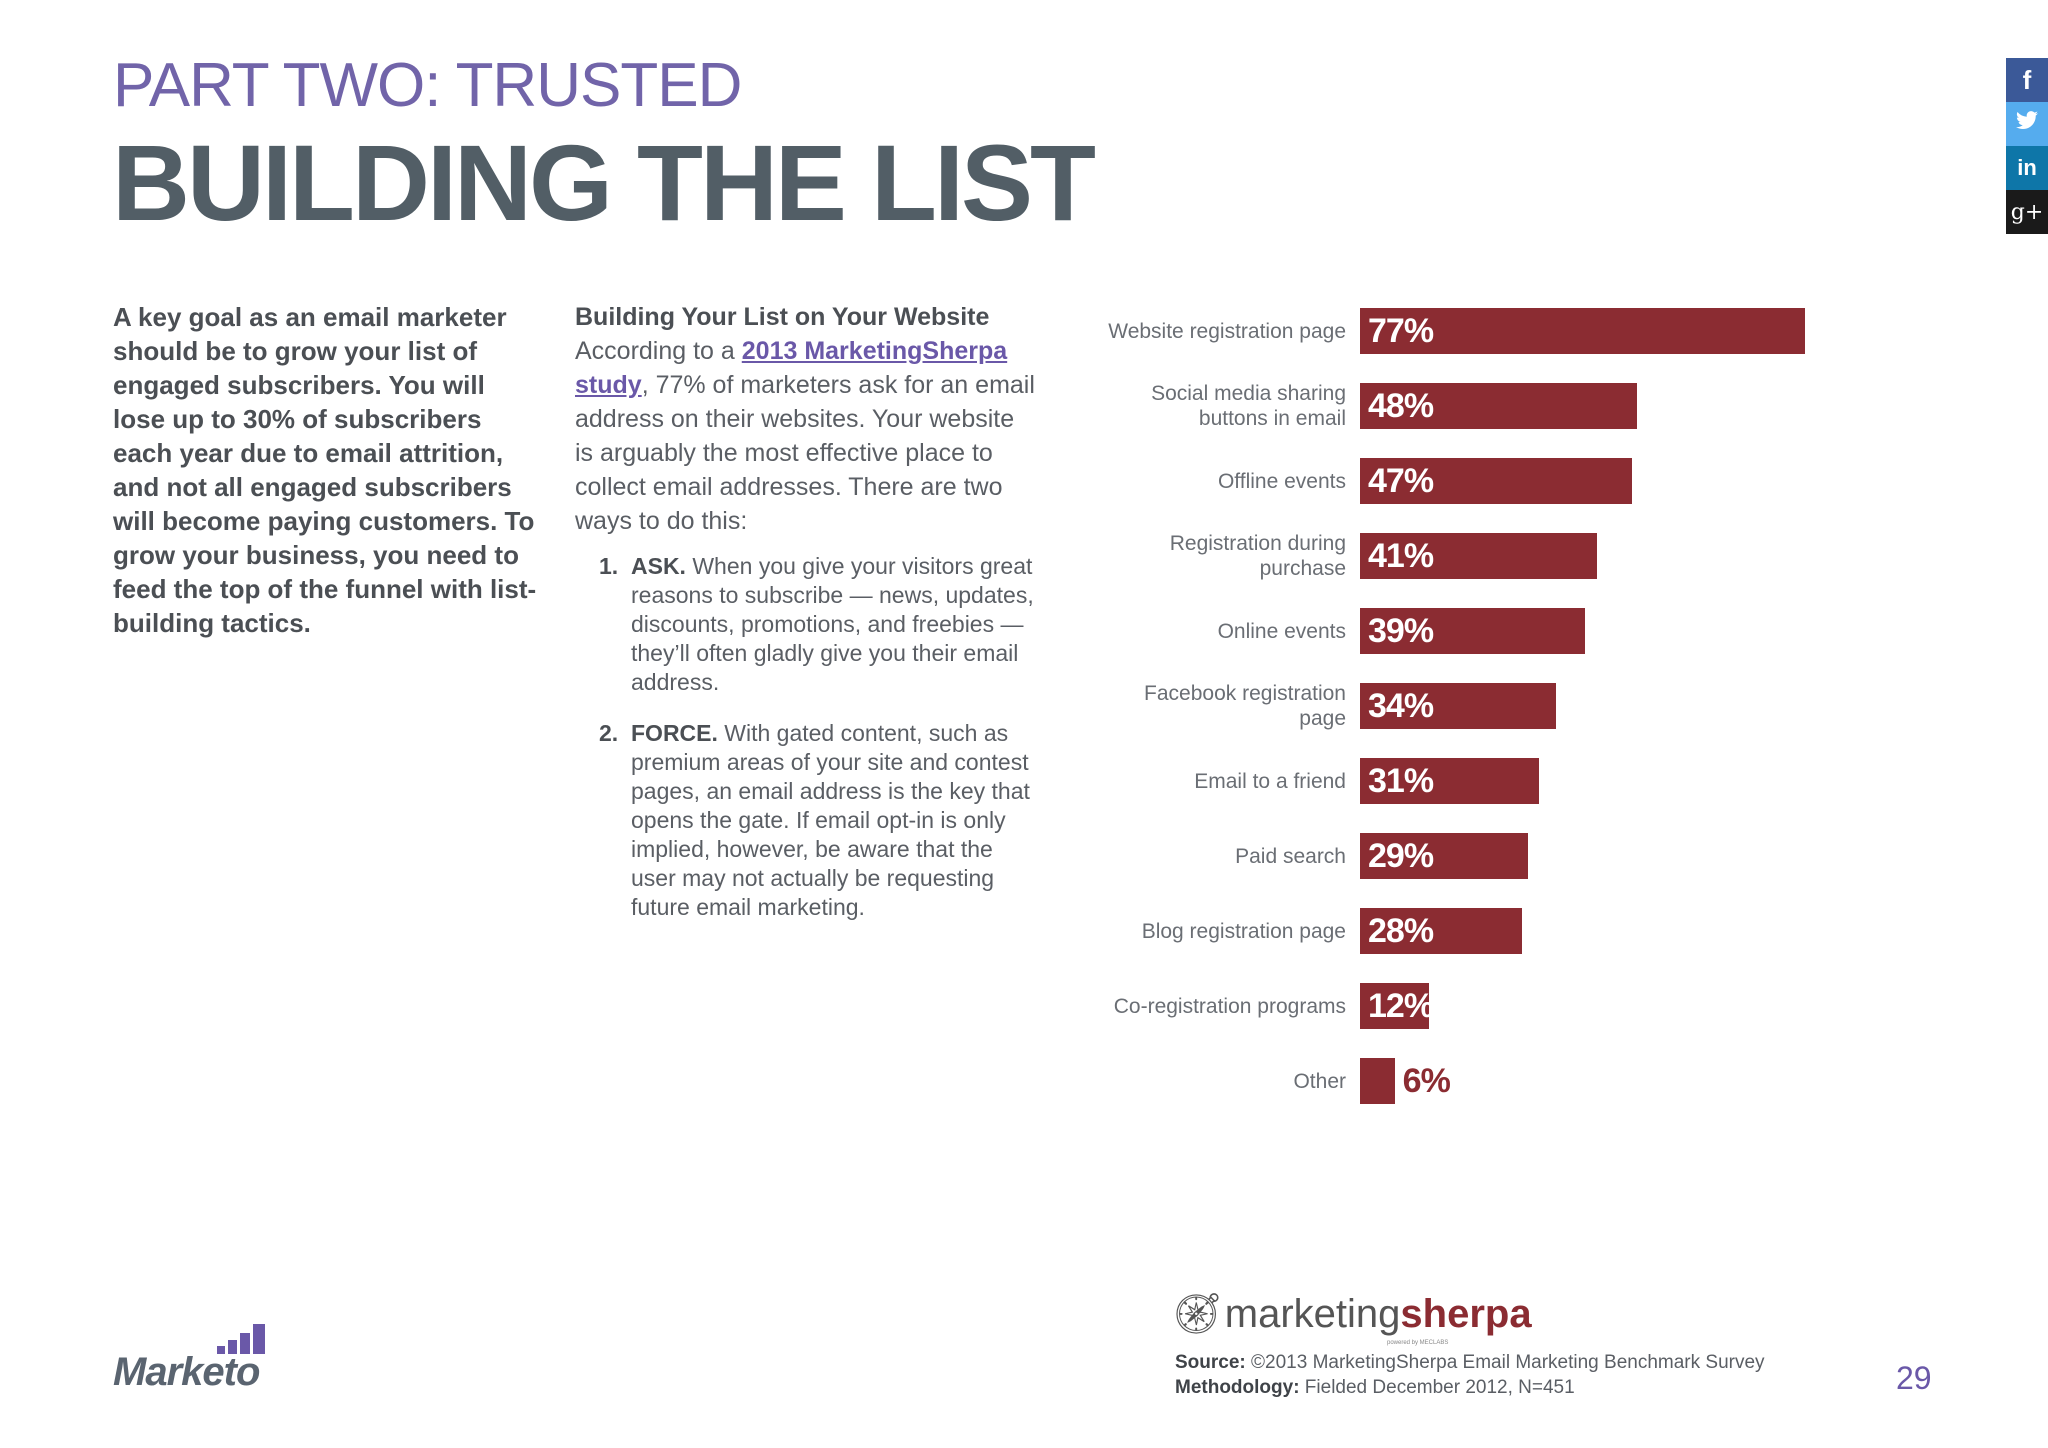 The width and height of the screenshot is (2048, 1448). What do you see at coordinates (1243, 931) in the screenshot?
I see `category-label: Blog registration page` at bounding box center [1243, 931].